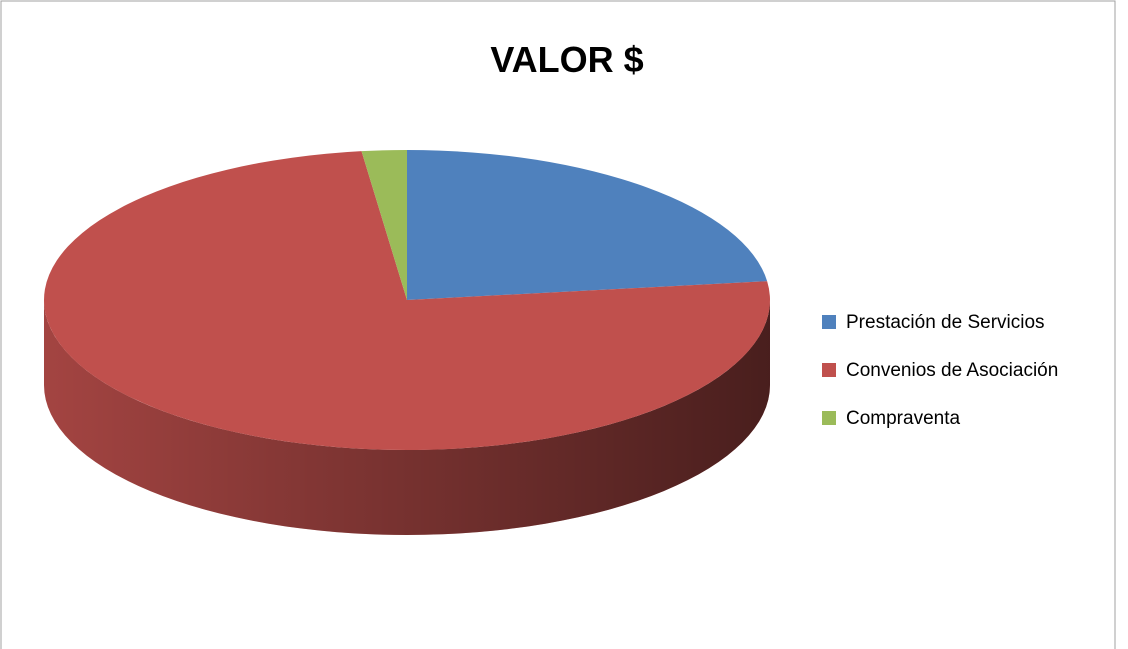 This screenshot has height=649, width=1128. I want to click on legend-label: Prestación de Servicios, so click(945, 322).